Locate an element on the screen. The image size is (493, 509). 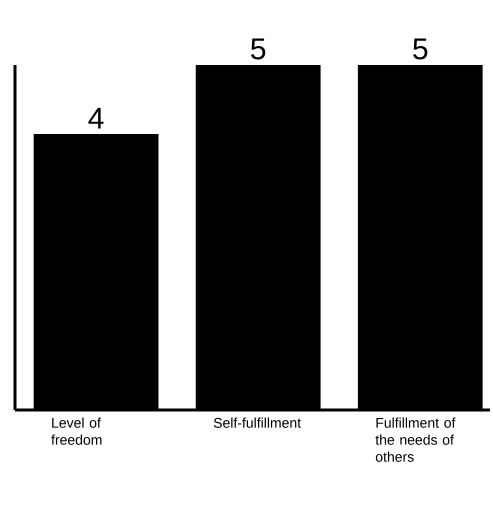
x-tick-label: Self-fulfillment is located at coordinates (257, 423).